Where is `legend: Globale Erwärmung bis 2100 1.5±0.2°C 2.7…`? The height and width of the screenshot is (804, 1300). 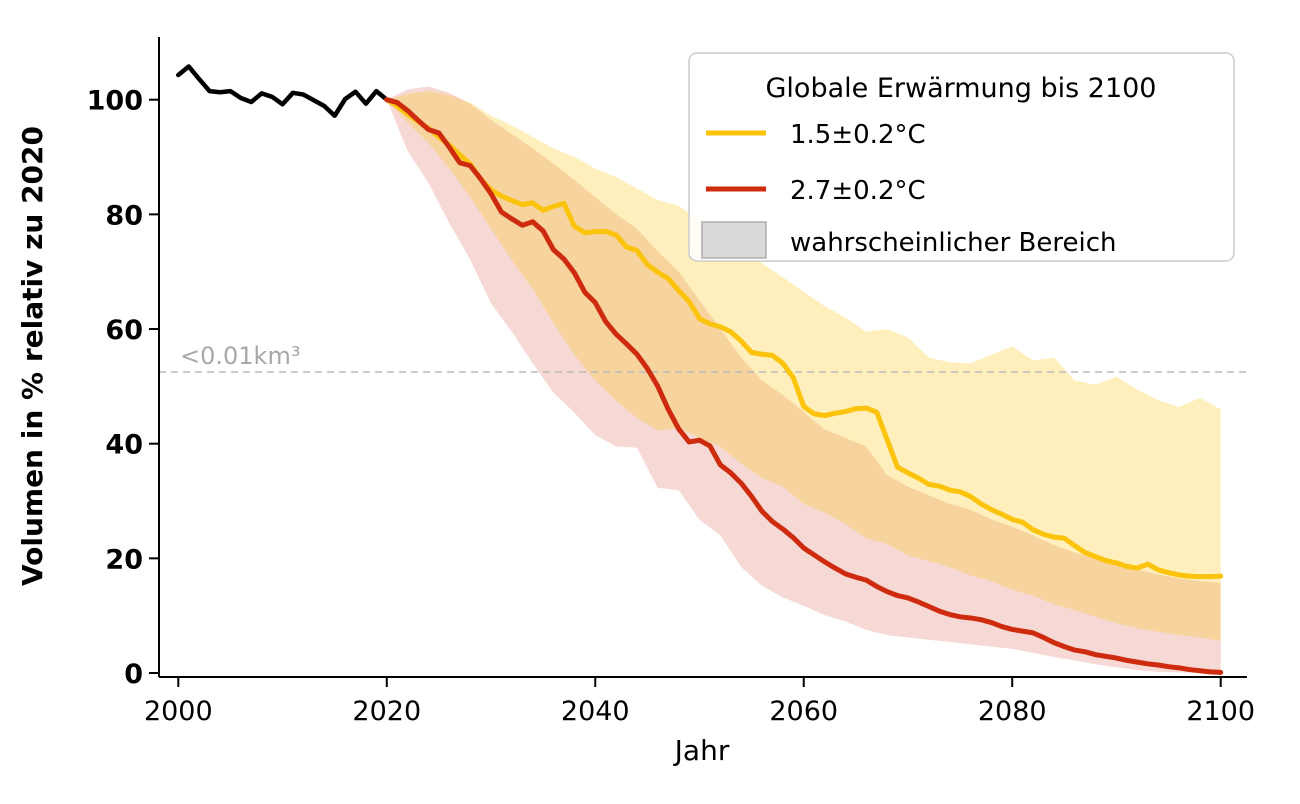
legend: Globale Erwärmung bis 2100 1.5±0.2°C 2.7… is located at coordinates (961, 157).